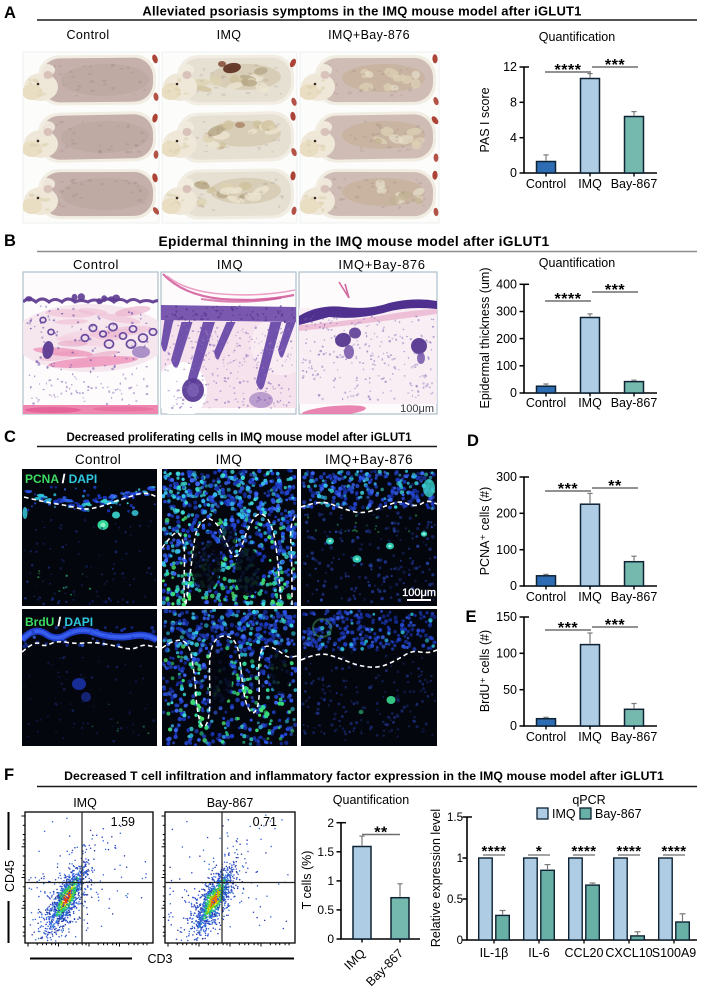 This screenshot has height=987, width=702. I want to click on svg-text: B, so click(10, 241).